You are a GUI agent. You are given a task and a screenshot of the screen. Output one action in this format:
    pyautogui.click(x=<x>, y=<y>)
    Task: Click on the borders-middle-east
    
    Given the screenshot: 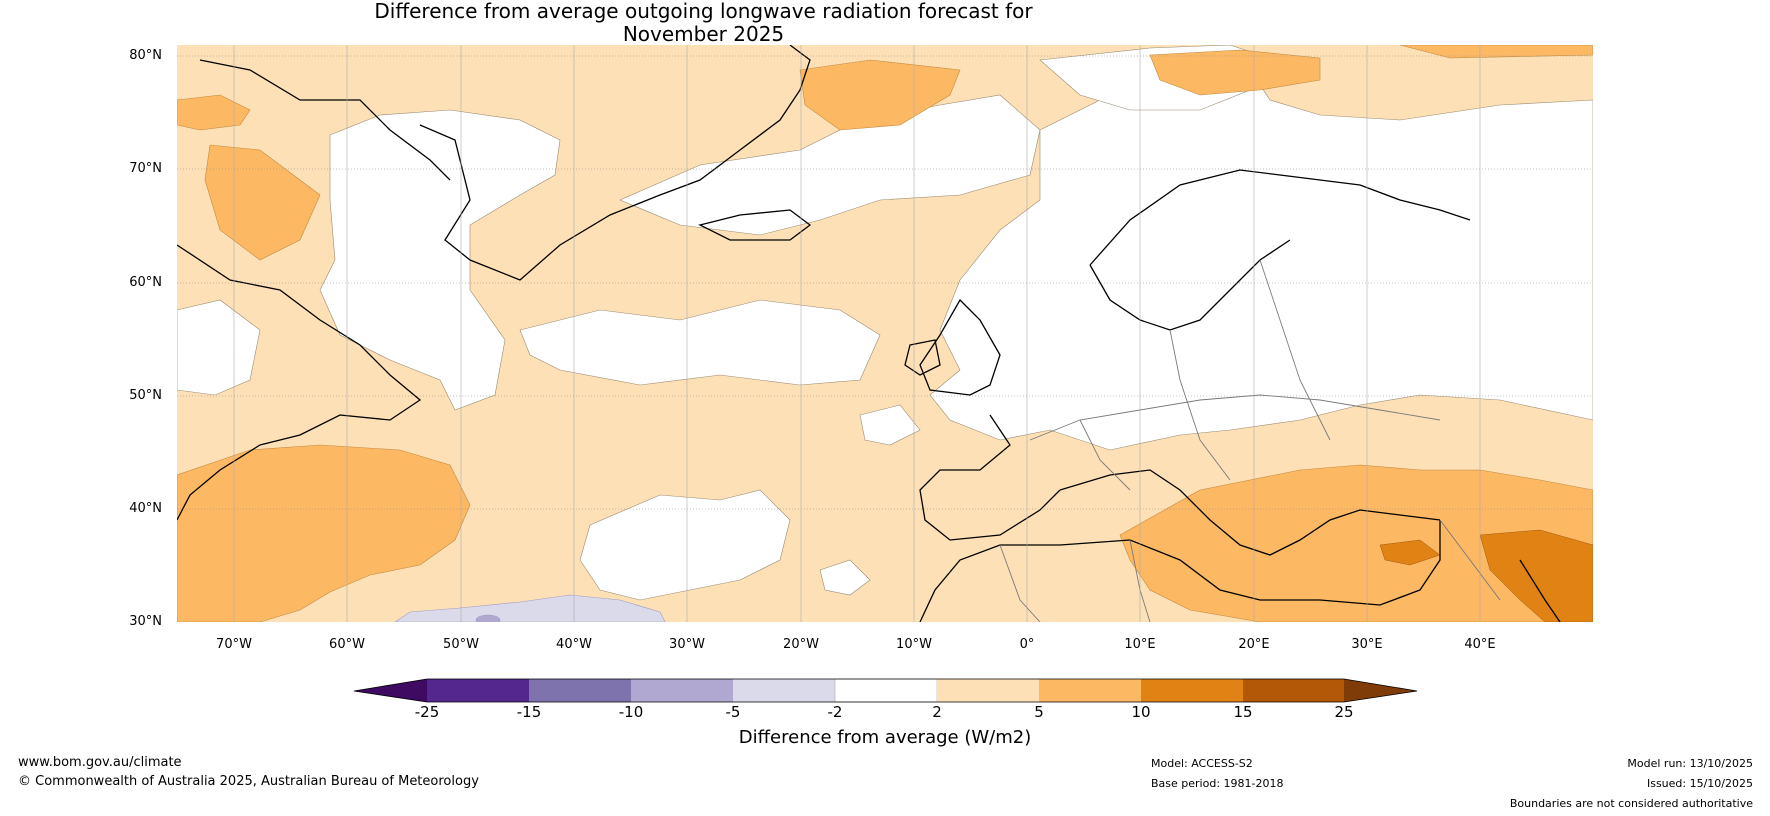 What is the action you would take?
    pyautogui.click(x=1470, y=560)
    